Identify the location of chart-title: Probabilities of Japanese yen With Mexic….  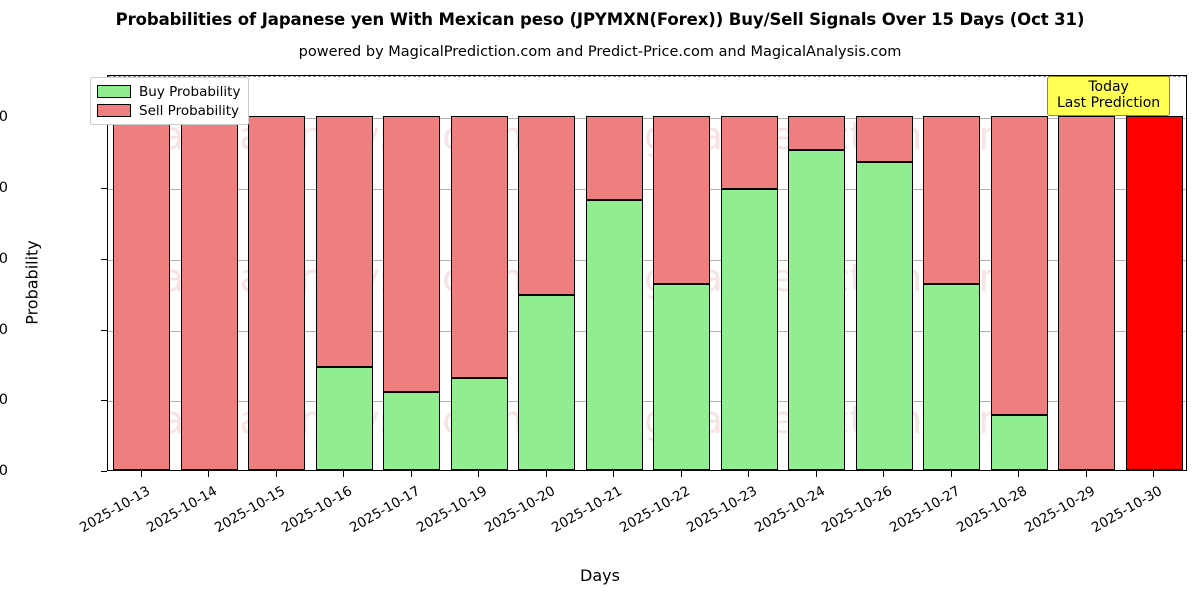
(600, 19).